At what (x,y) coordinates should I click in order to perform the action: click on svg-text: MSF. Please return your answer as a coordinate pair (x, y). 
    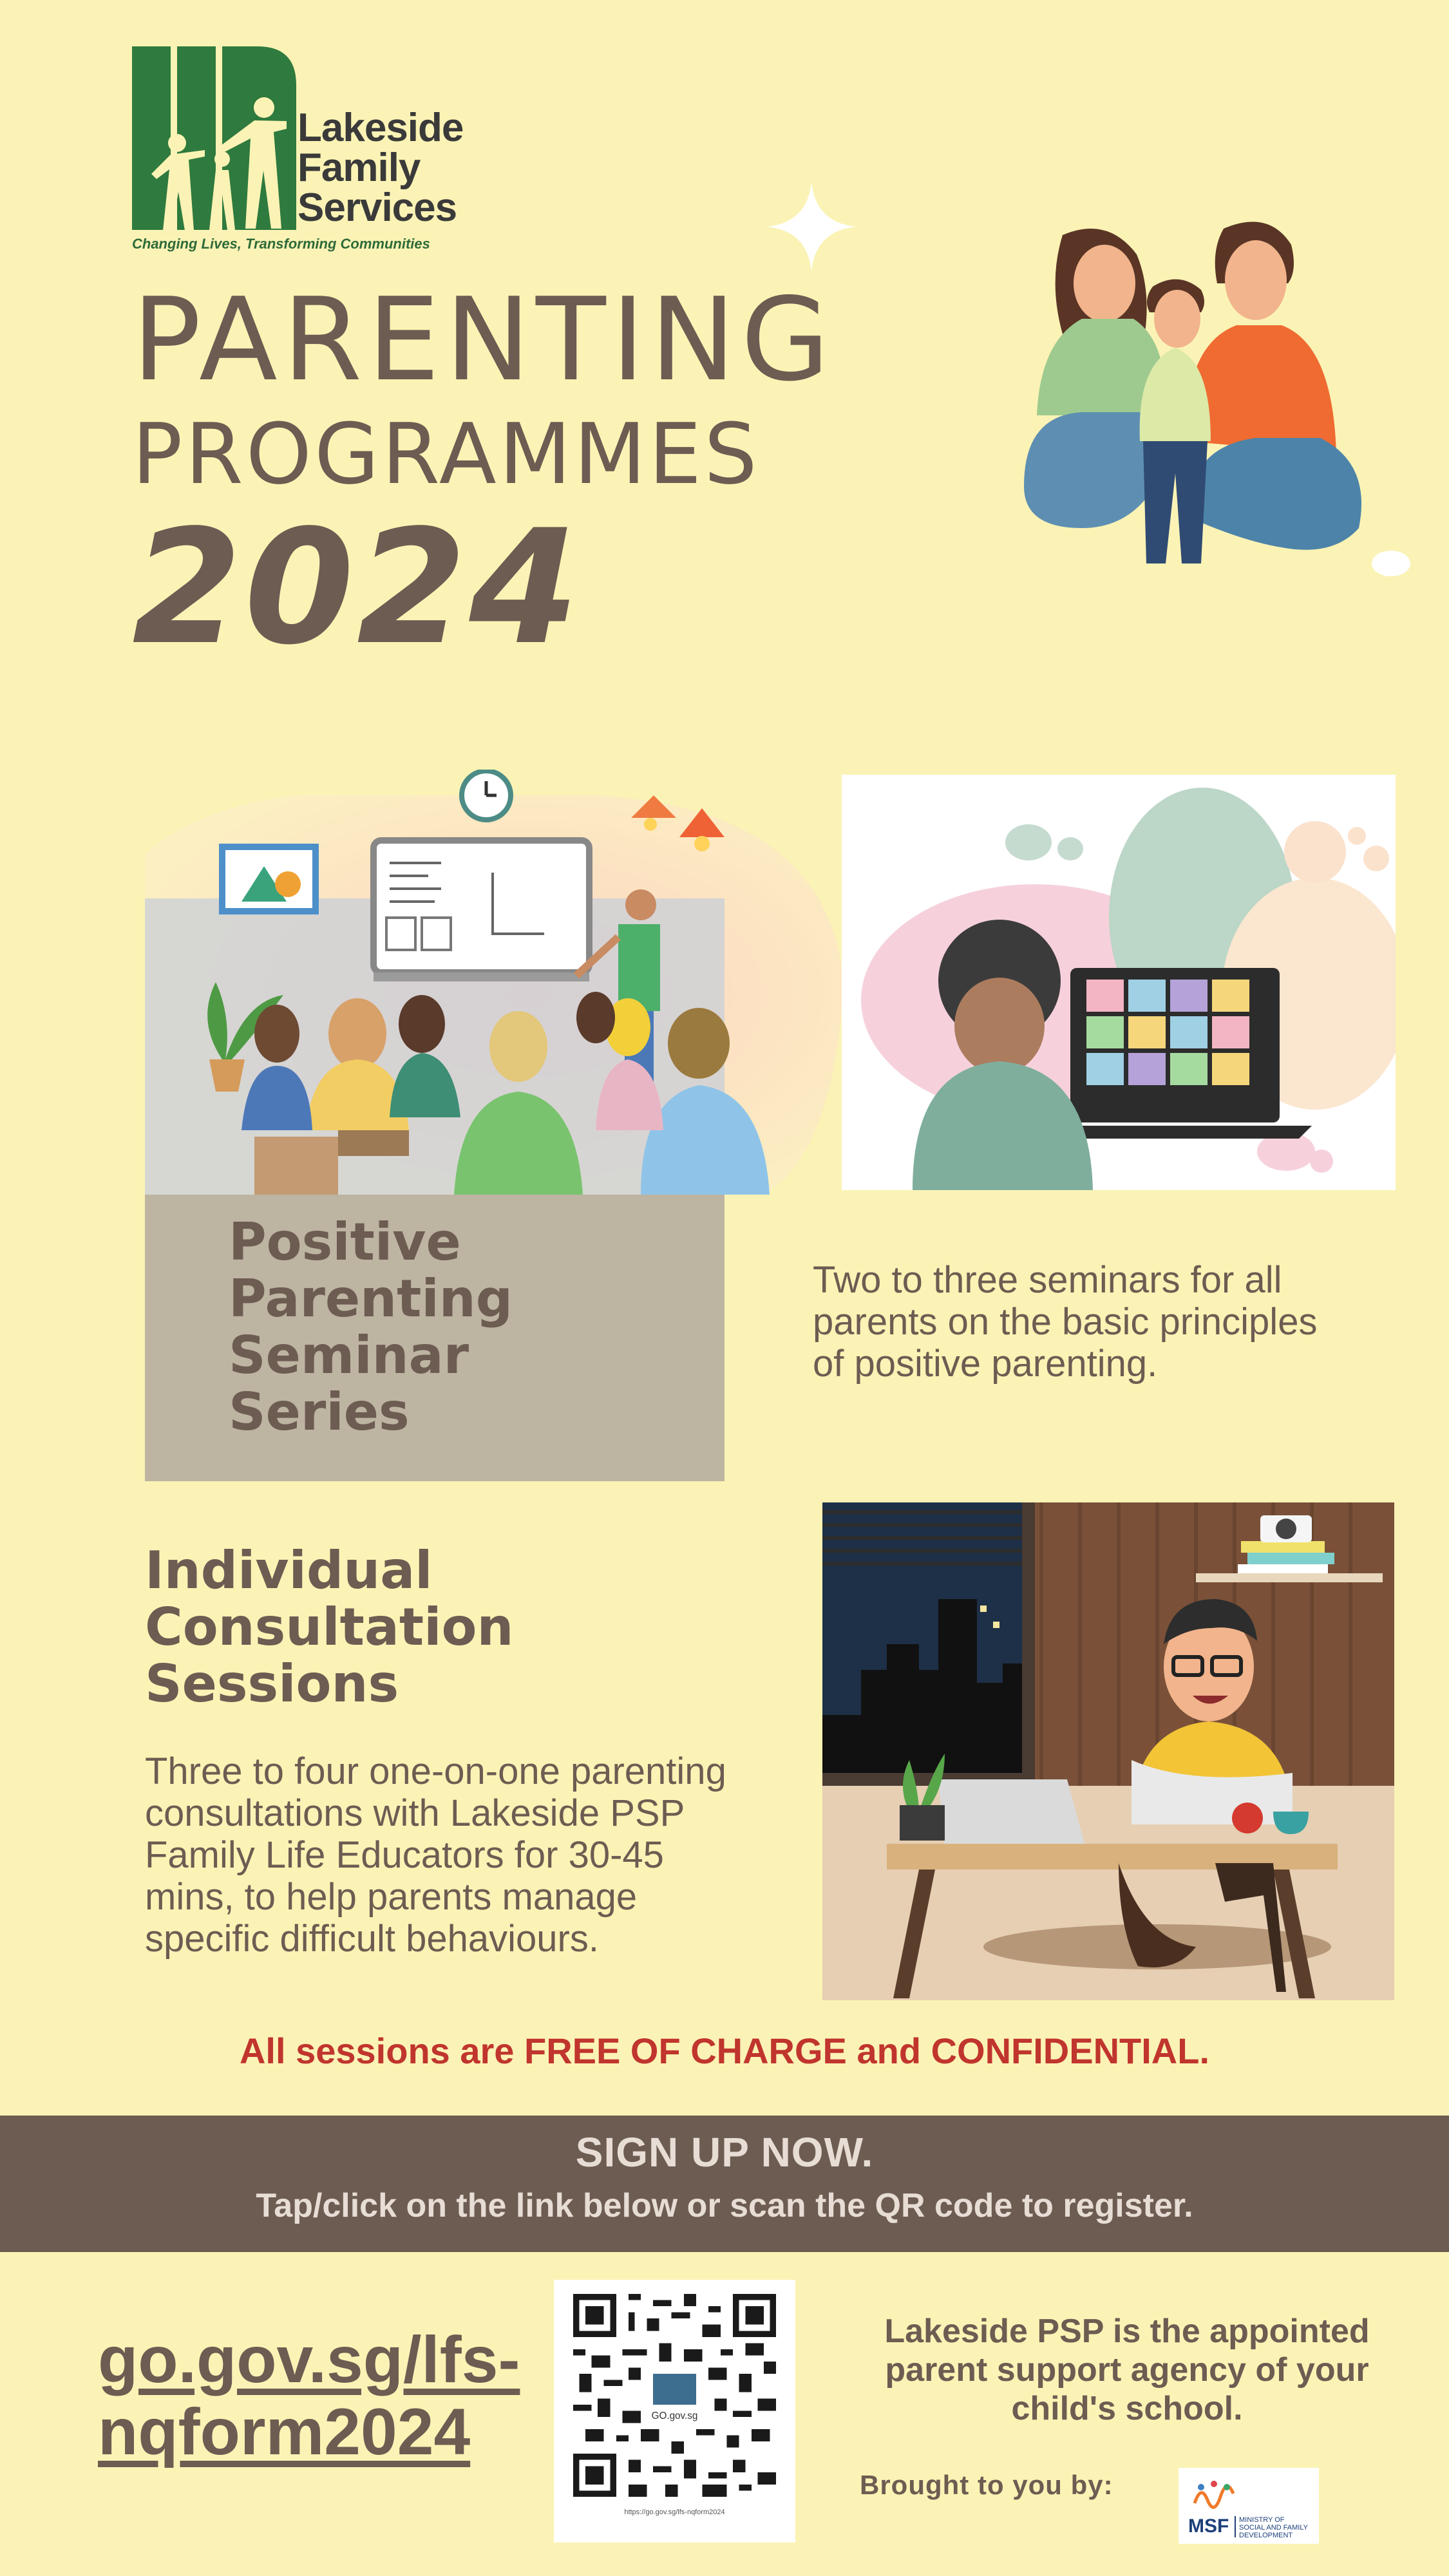
    Looking at the image, I should click on (1208, 2526).